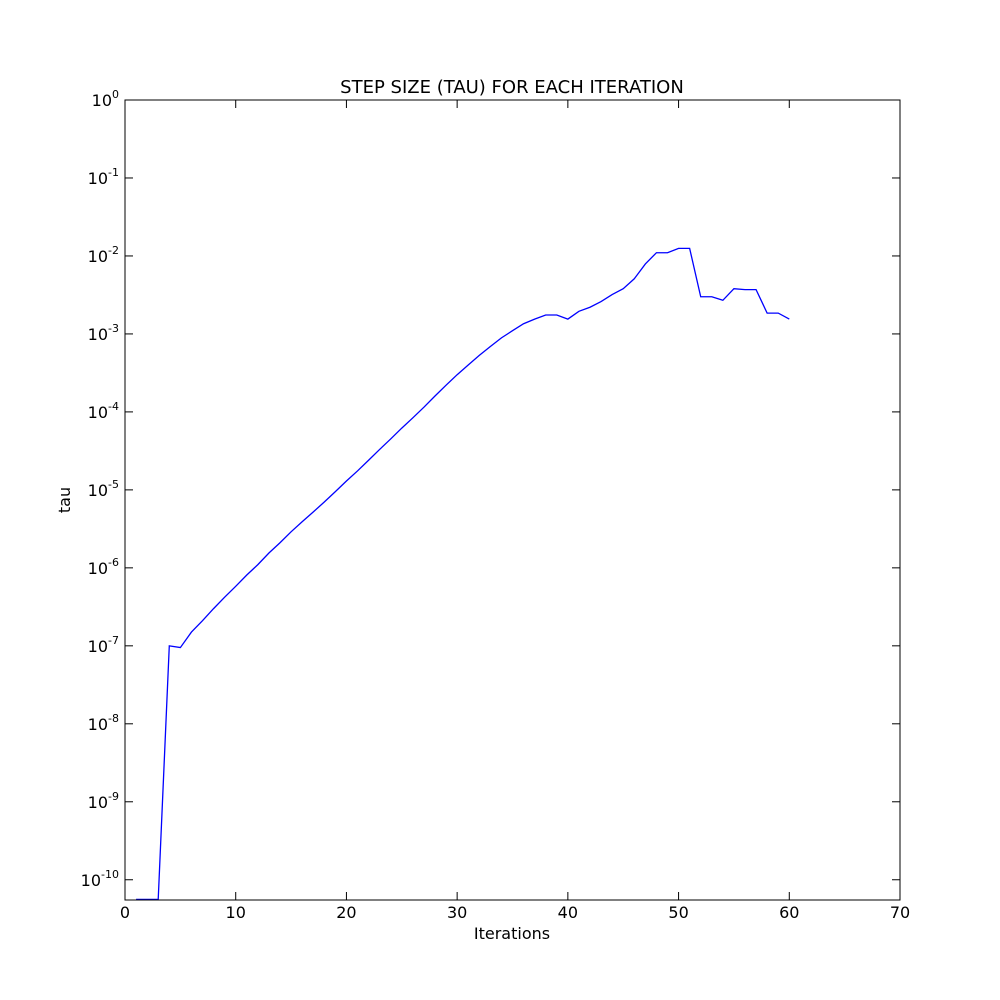 The height and width of the screenshot is (1000, 1000). Describe the element at coordinates (346, 912) in the screenshot. I see `x-tick-label: 20` at that location.